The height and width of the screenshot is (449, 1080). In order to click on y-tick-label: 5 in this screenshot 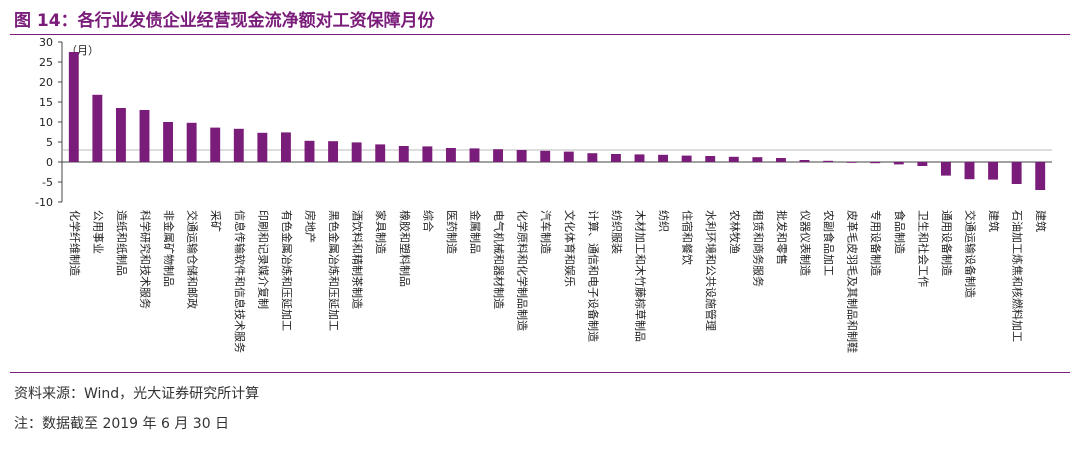, I will do `click(49, 142)`.